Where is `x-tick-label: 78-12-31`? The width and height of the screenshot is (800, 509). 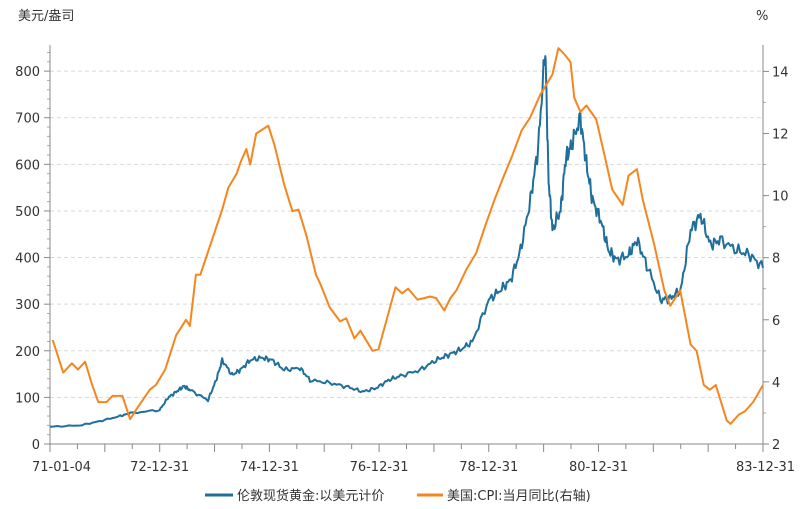
x-tick-label: 78-12-31 is located at coordinates (488, 467).